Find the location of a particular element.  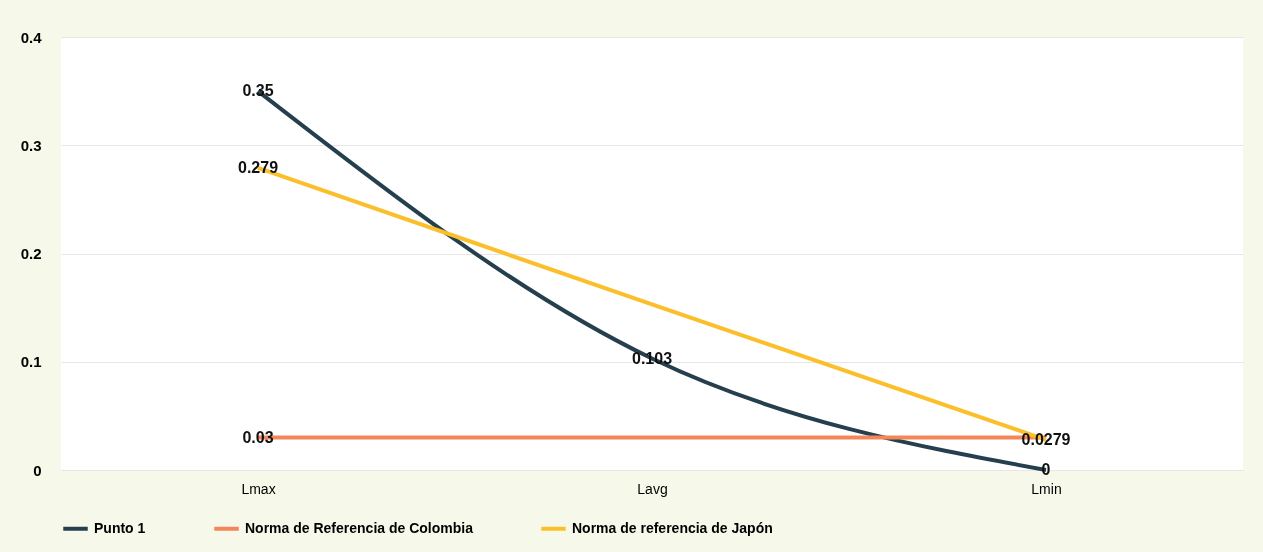

x-tick-label: Lmax is located at coordinates (258, 488).